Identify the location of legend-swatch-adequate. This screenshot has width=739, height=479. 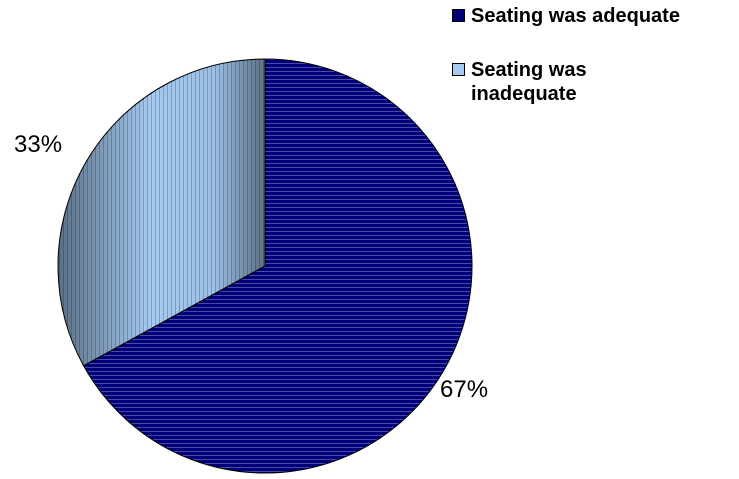
(458, 15).